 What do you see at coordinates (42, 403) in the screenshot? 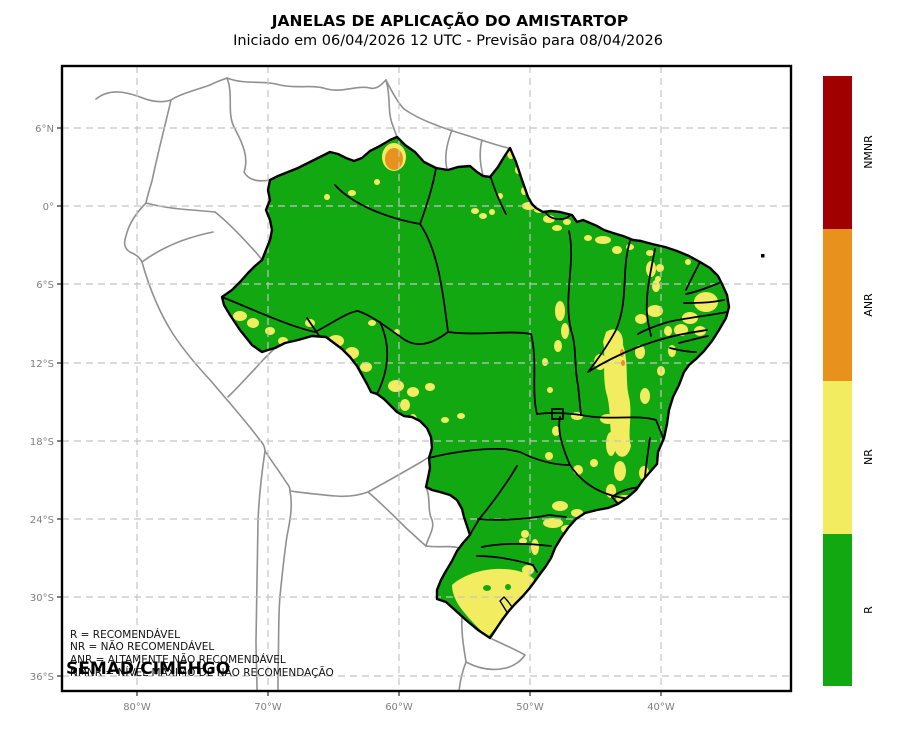
I see `y-axis-labels: 6°N 0° 6°S 12°S 18°S 24°S 30°S 36°S` at bounding box center [42, 403].